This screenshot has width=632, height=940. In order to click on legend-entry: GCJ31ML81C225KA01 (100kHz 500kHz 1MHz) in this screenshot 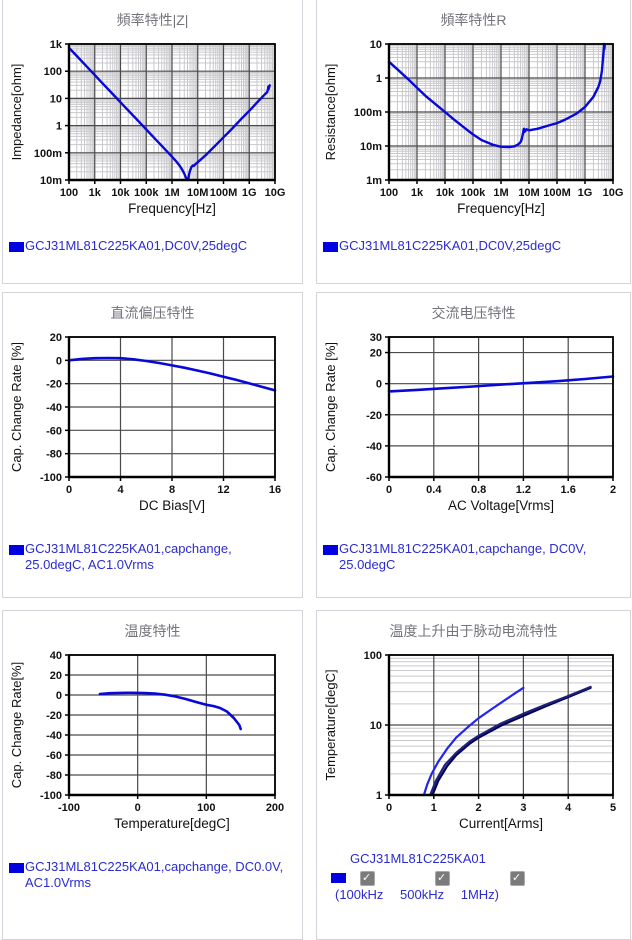, I will do `click(480, 877)`.